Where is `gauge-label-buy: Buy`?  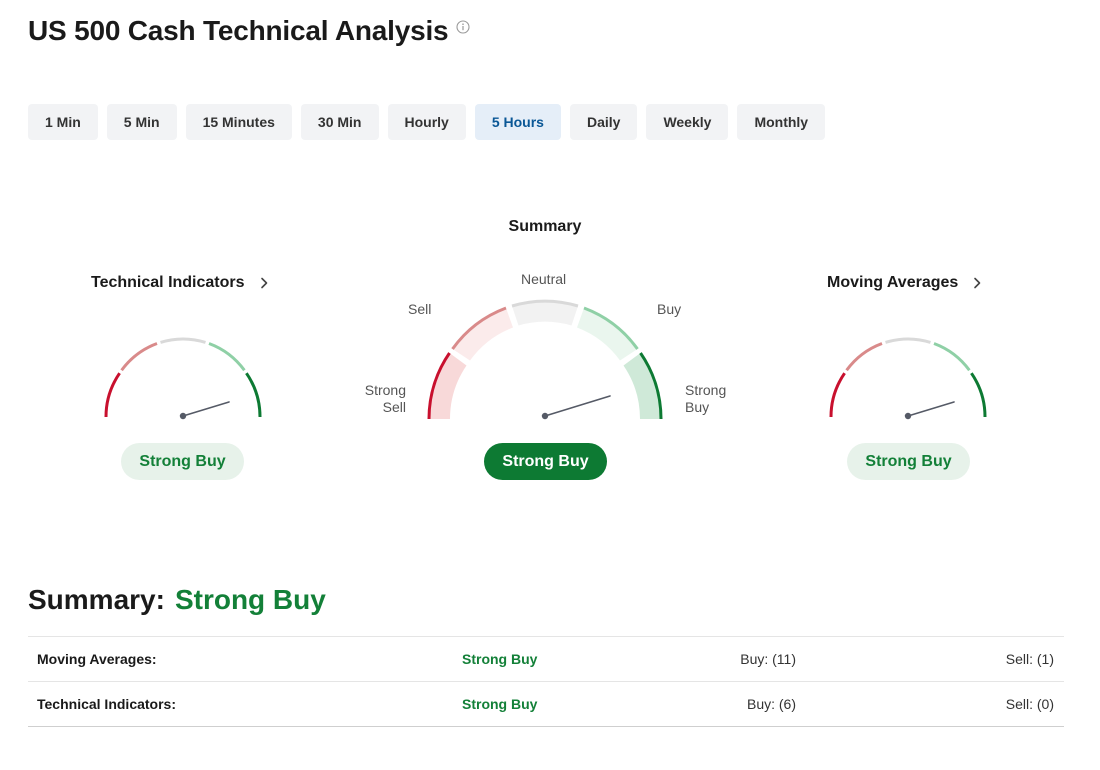 gauge-label-buy: Buy is located at coordinates (669, 309).